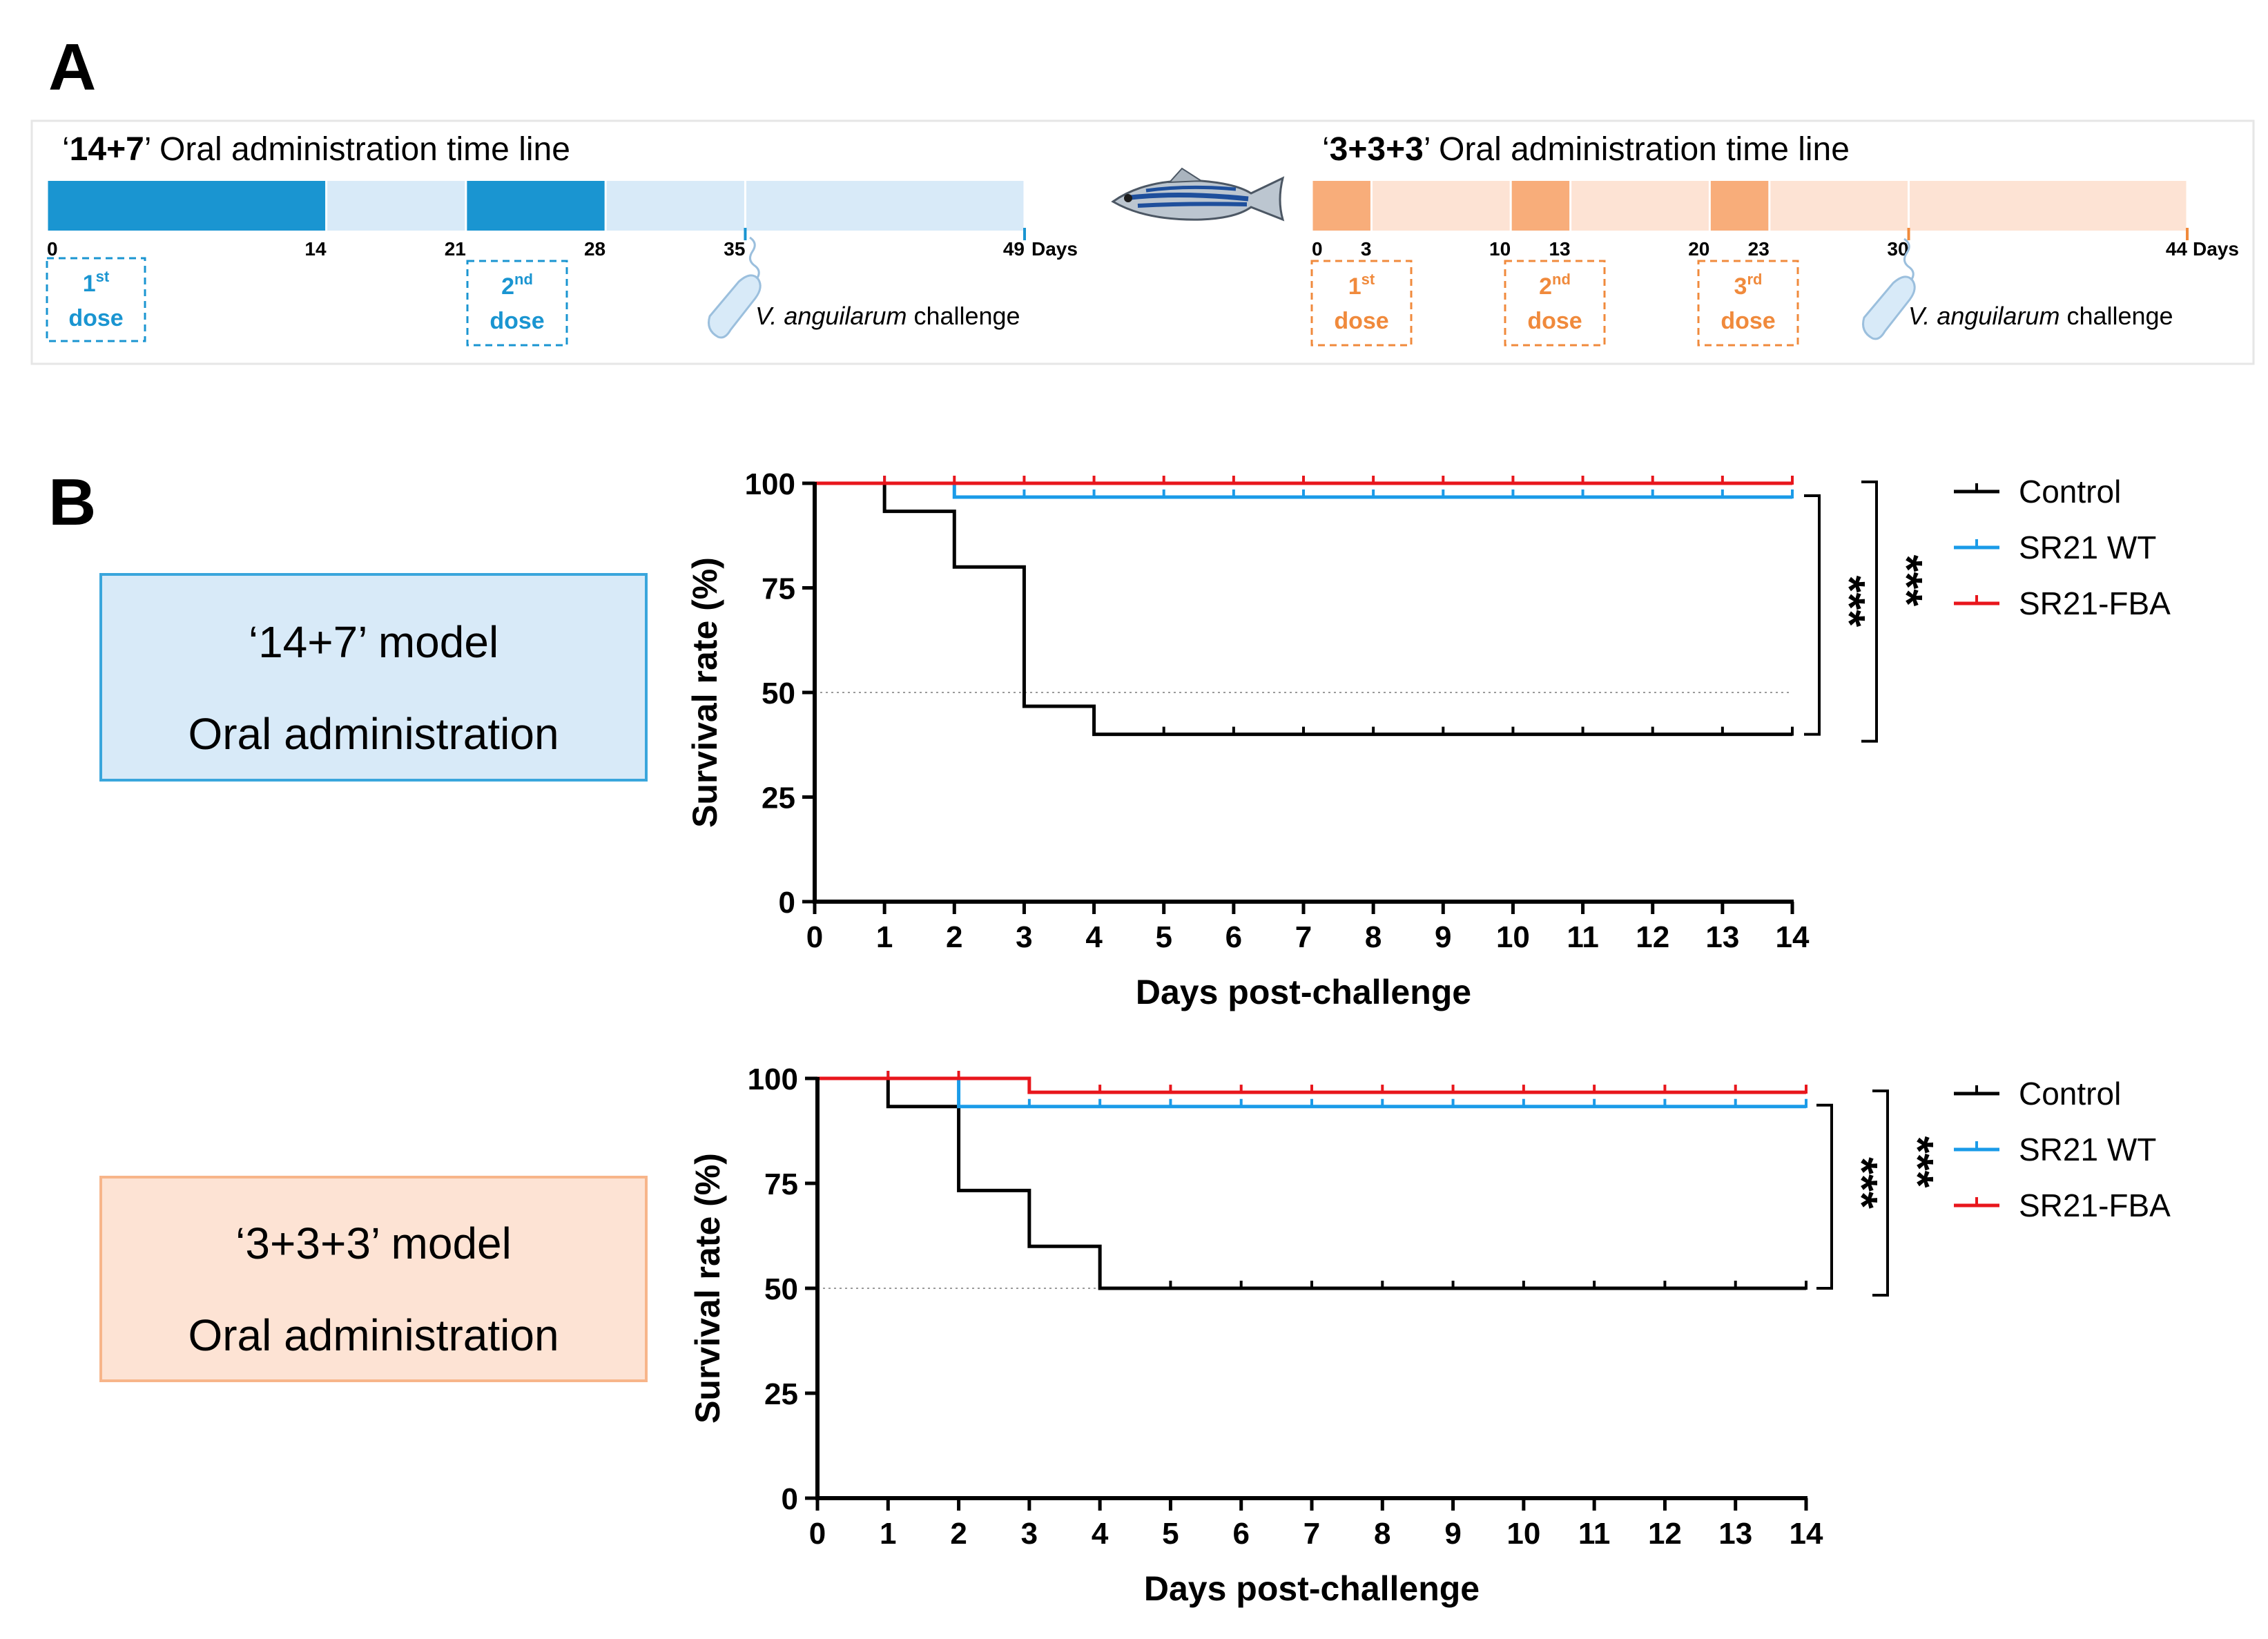 The height and width of the screenshot is (1639, 2268). I want to click on right-dose-1: 1st dose, so click(1362, 303).